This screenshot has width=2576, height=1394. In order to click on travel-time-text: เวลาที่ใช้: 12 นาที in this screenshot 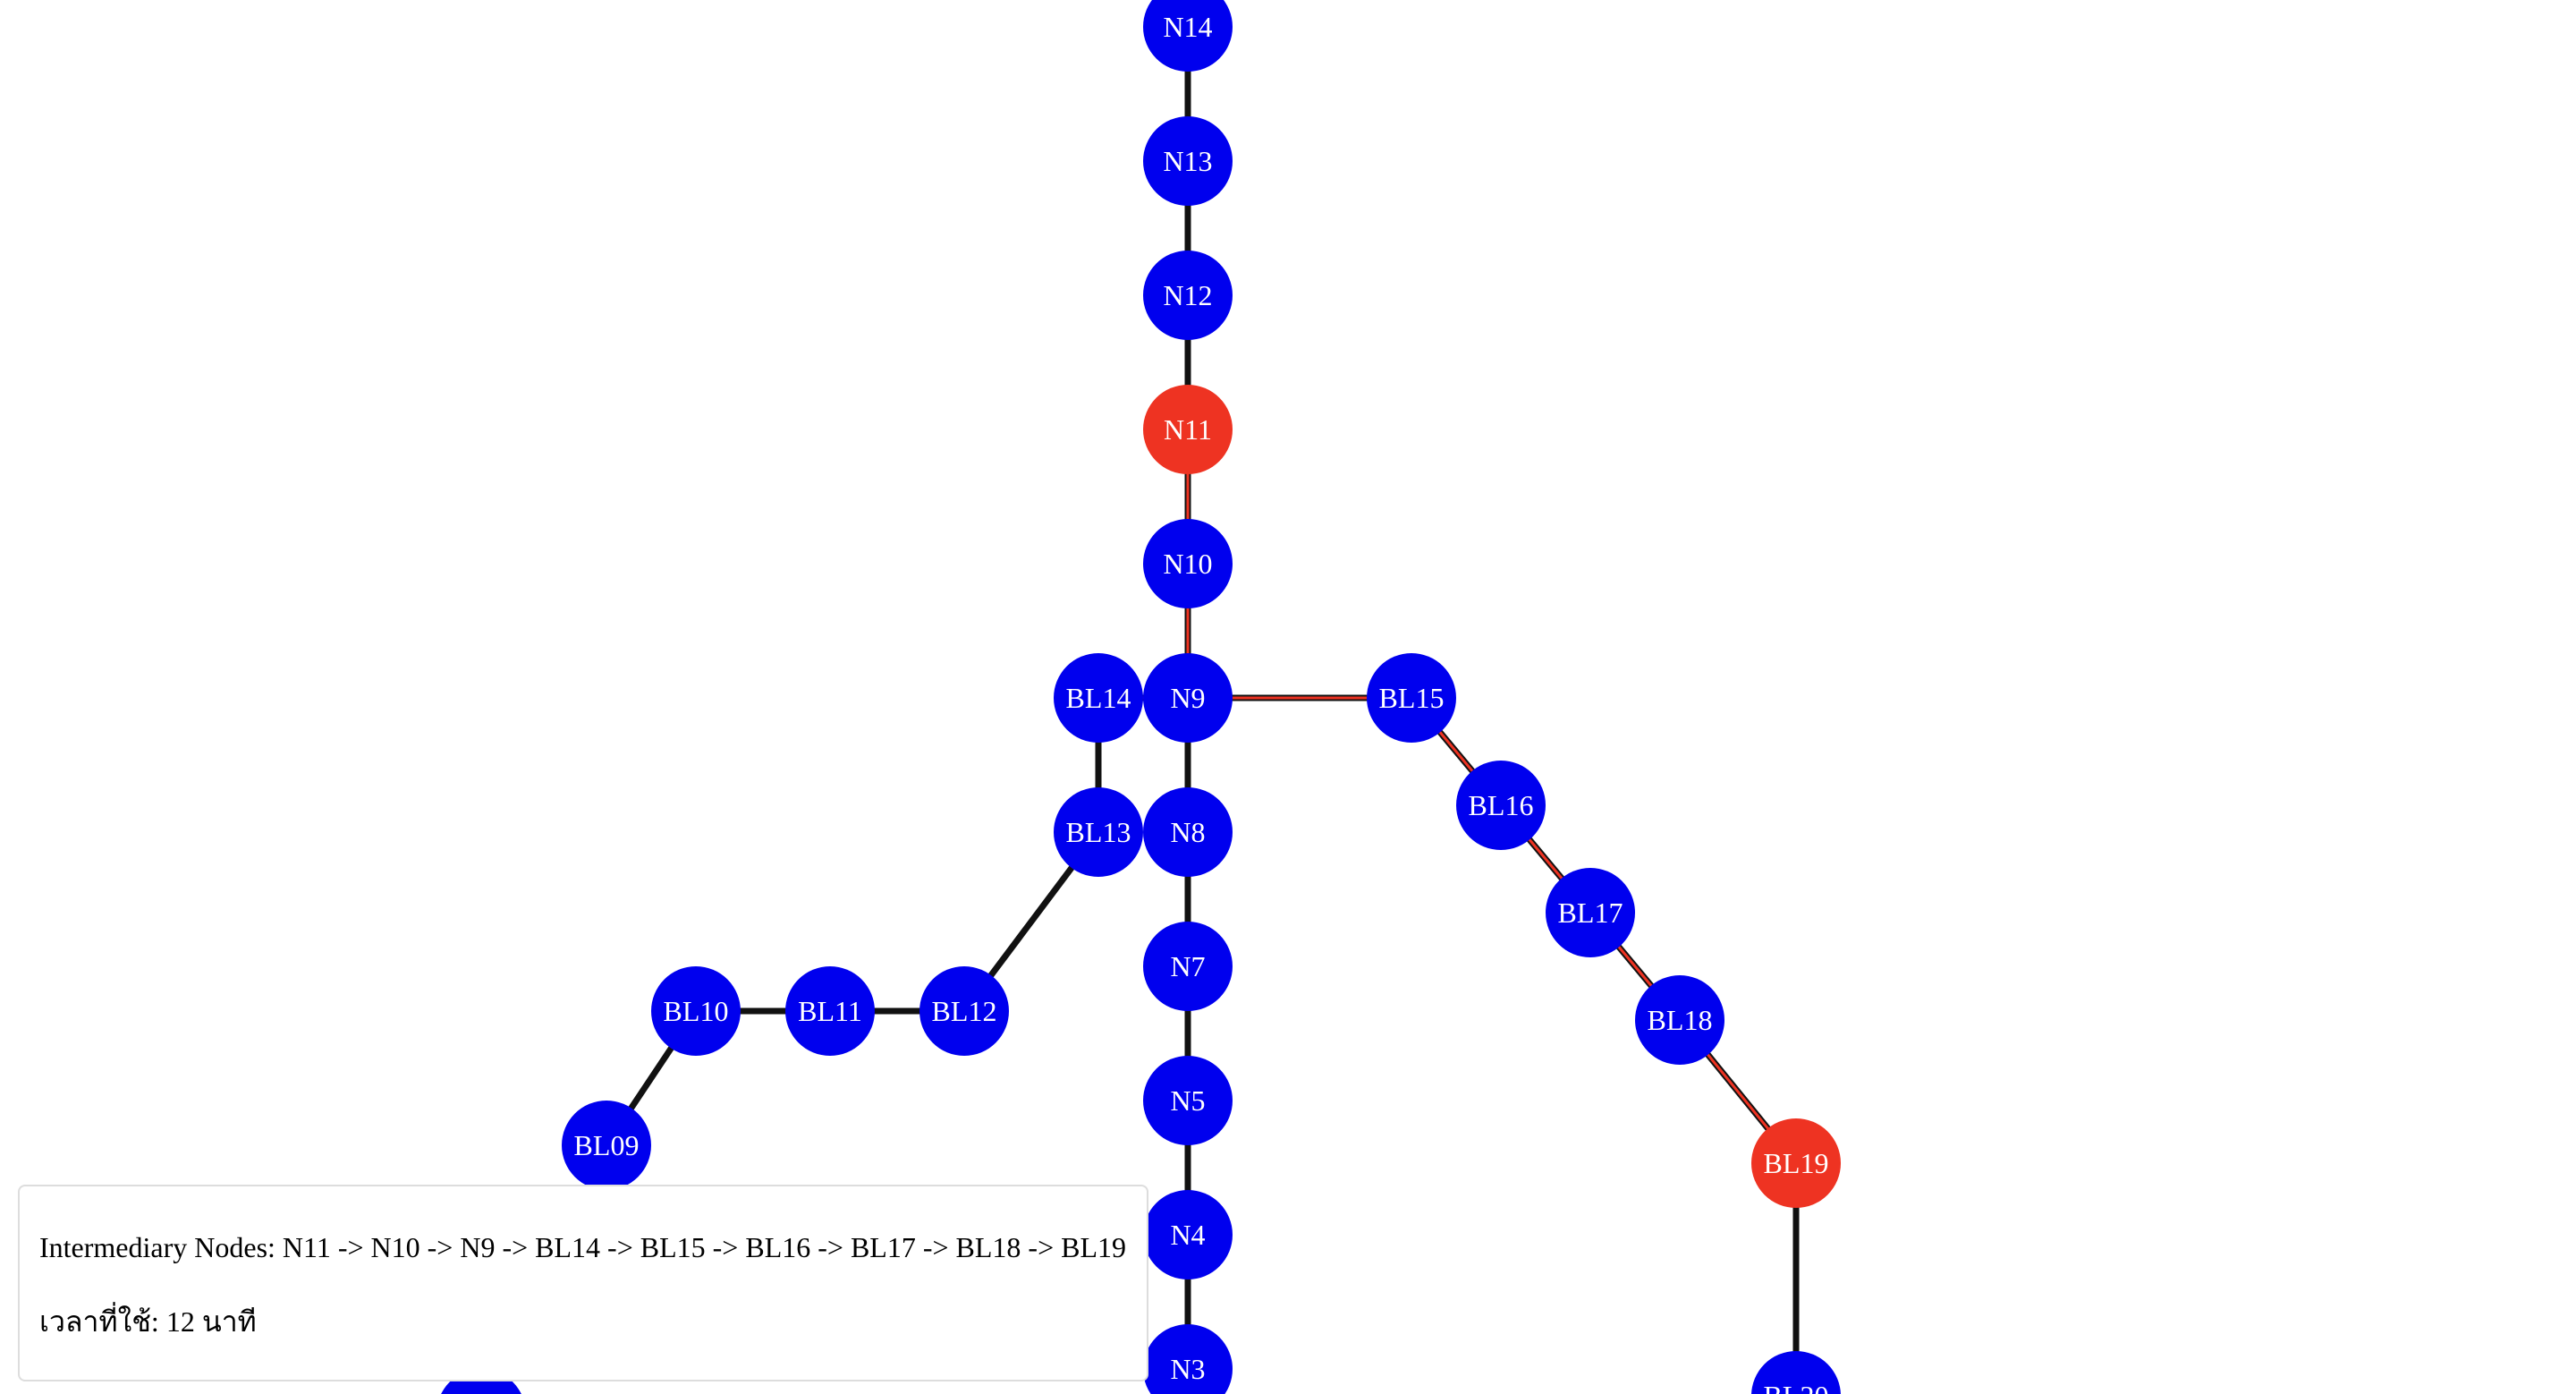, I will do `click(148, 1321)`.